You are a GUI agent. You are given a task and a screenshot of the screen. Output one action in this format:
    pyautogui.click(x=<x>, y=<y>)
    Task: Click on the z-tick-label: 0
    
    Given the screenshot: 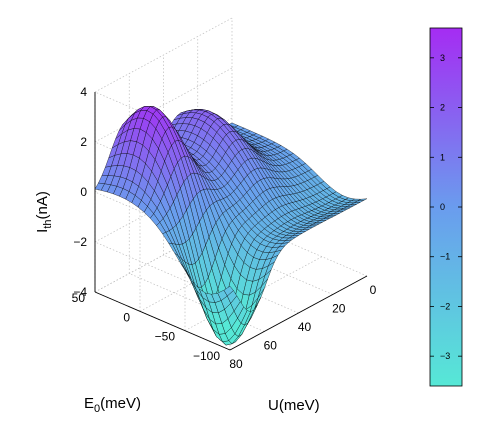 What is the action you would take?
    pyautogui.click(x=83, y=192)
    